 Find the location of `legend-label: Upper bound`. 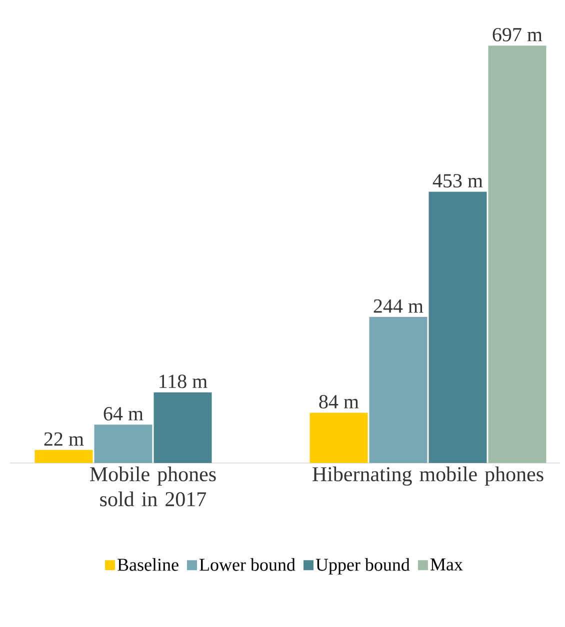

legend-label: Upper bound is located at coordinates (363, 566).